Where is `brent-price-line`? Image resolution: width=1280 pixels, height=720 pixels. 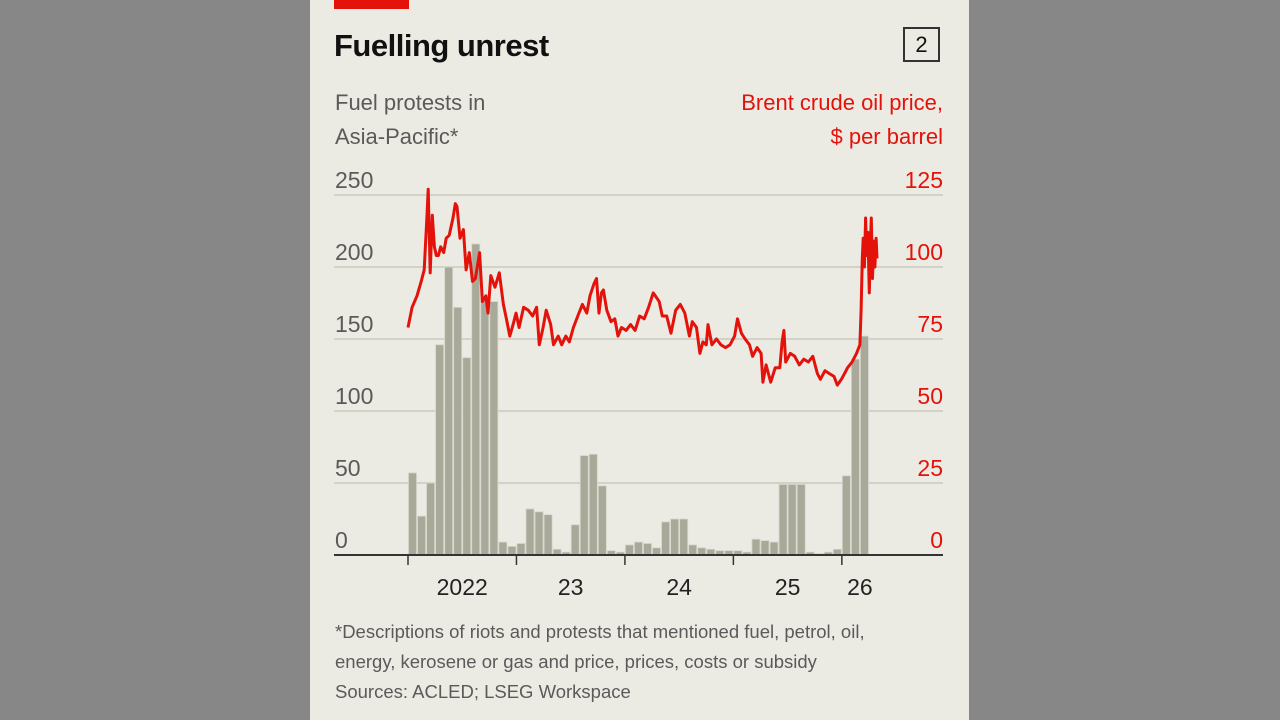 brent-price-line is located at coordinates (642, 287).